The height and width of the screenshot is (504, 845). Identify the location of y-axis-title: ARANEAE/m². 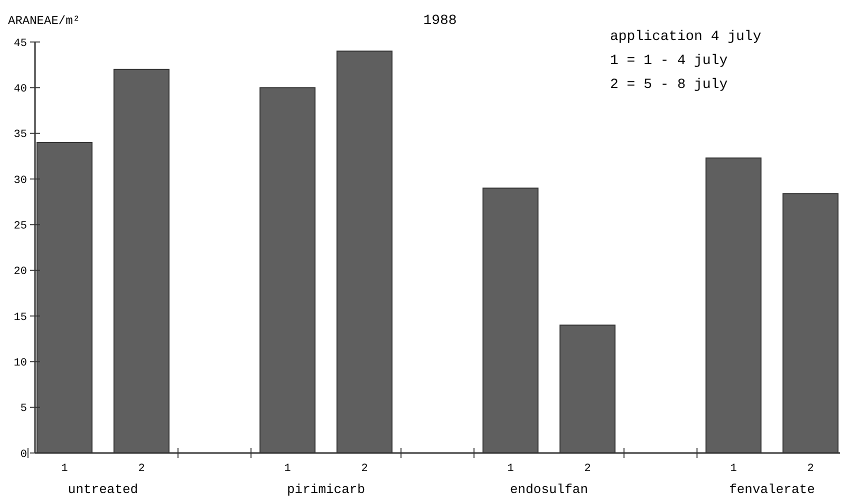
(44, 21).